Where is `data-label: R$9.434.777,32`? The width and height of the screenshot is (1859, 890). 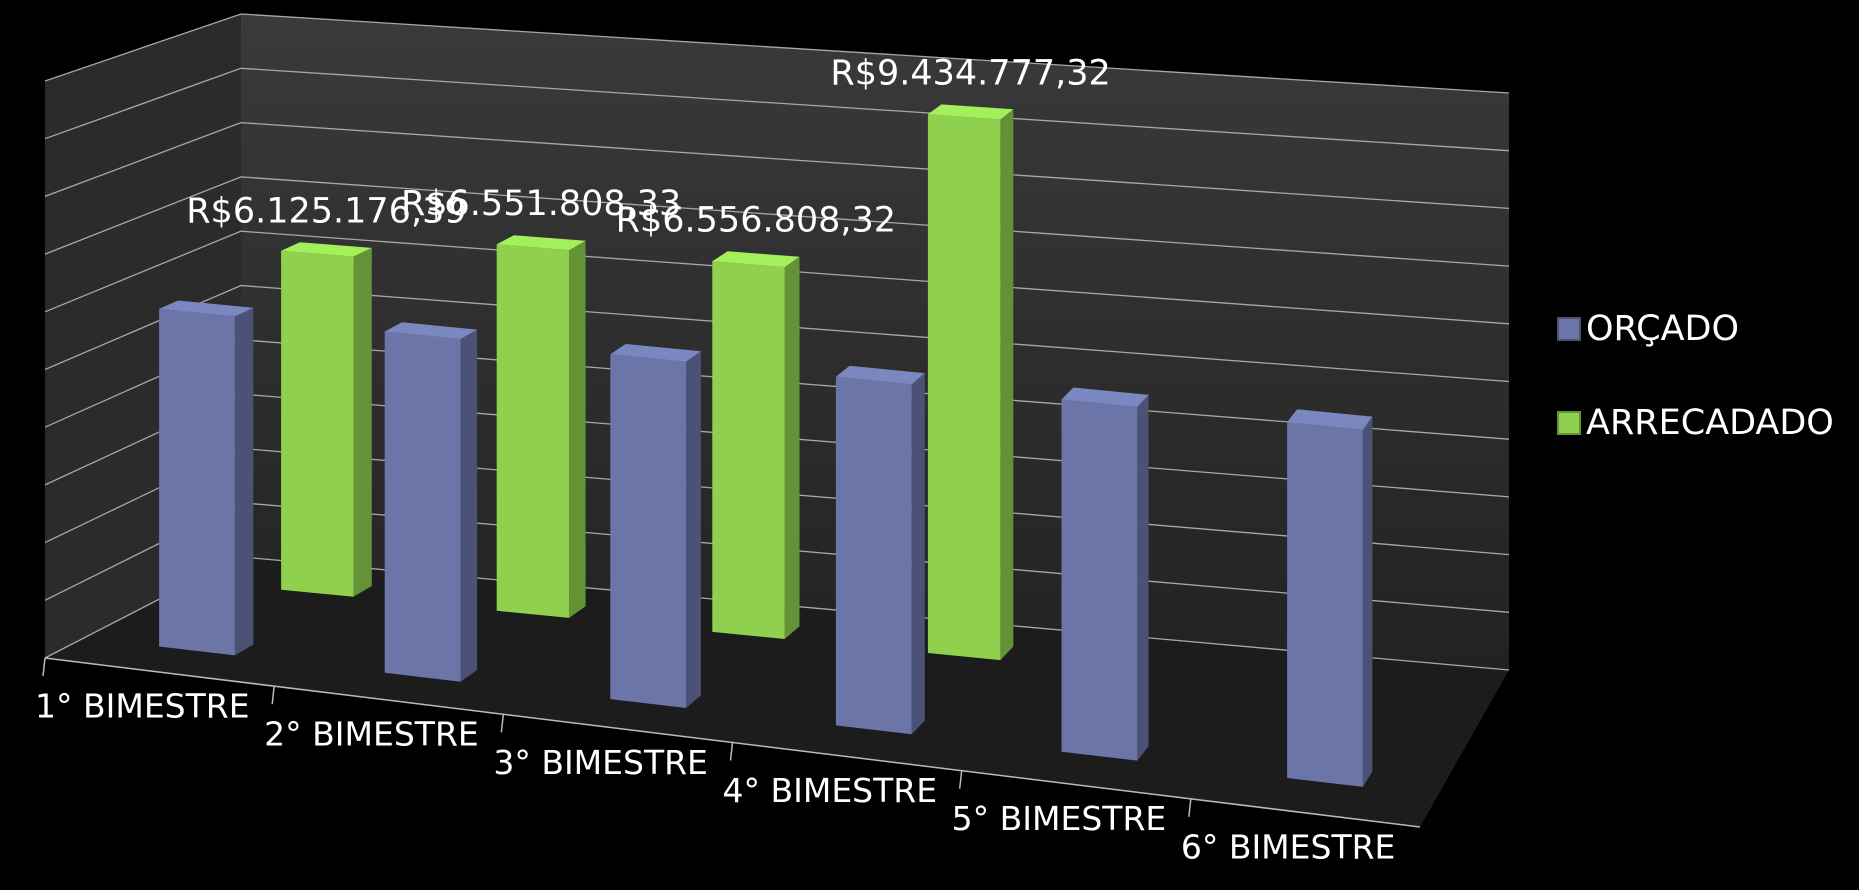 data-label: R$9.434.777,32 is located at coordinates (970, 73).